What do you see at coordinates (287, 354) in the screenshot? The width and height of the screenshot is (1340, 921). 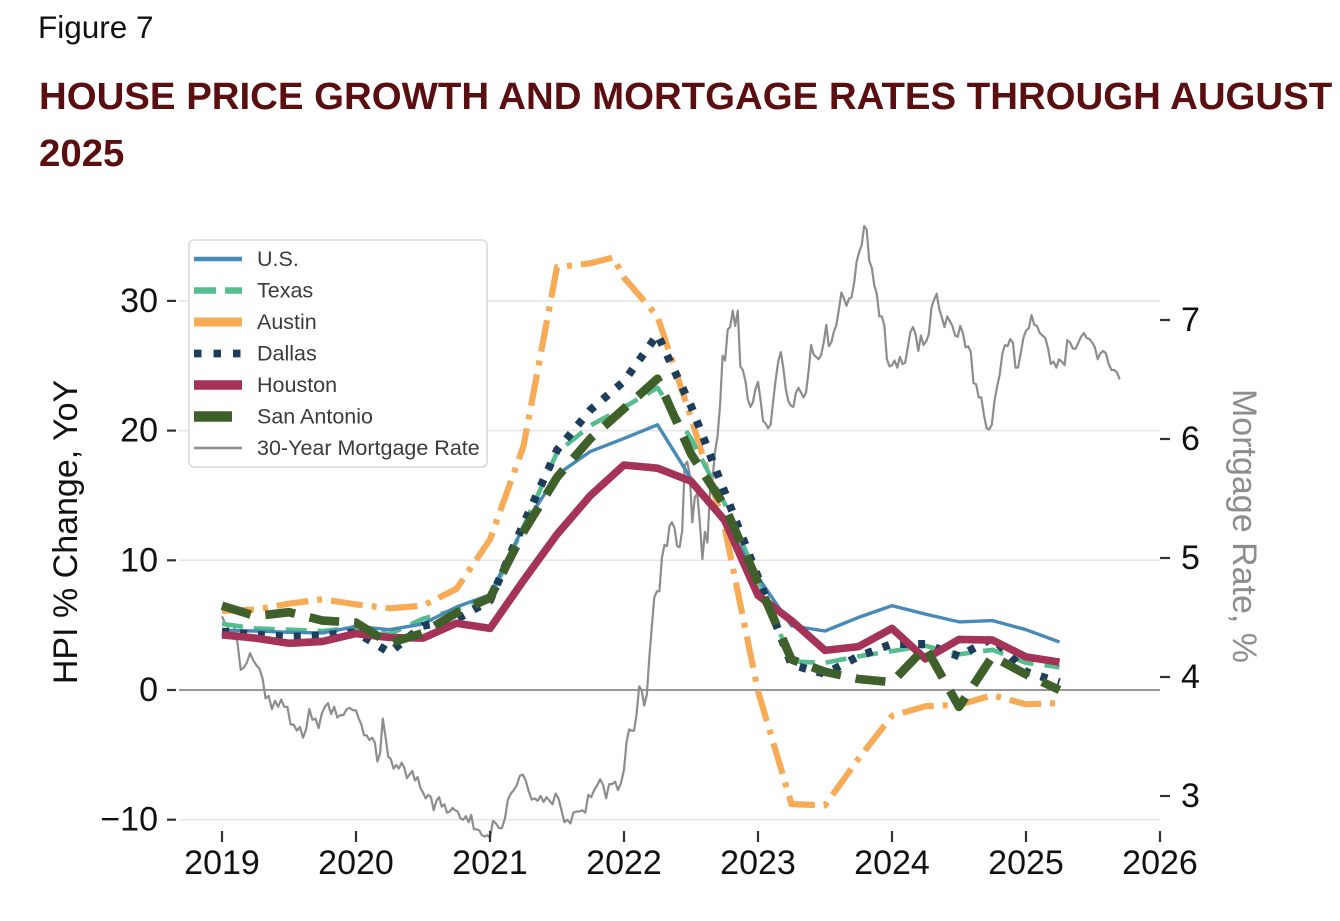 I see `svg-text: Dallas` at bounding box center [287, 354].